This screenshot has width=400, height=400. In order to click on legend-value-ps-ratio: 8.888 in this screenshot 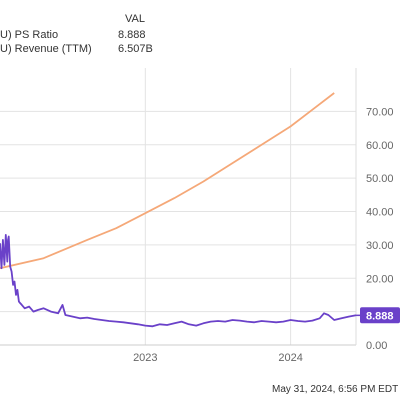, I will do `click(132, 35)`.